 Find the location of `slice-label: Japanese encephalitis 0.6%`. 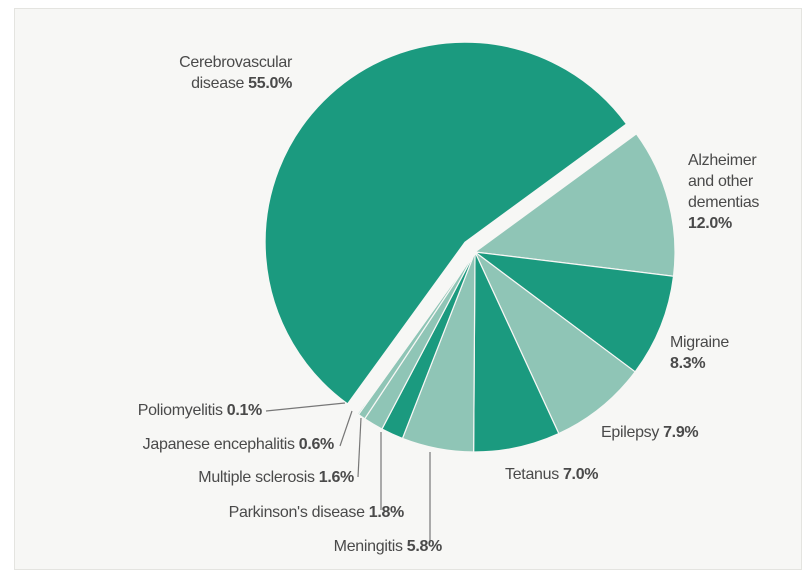

slice-label: Japanese encephalitis 0.6% is located at coordinates (238, 444).